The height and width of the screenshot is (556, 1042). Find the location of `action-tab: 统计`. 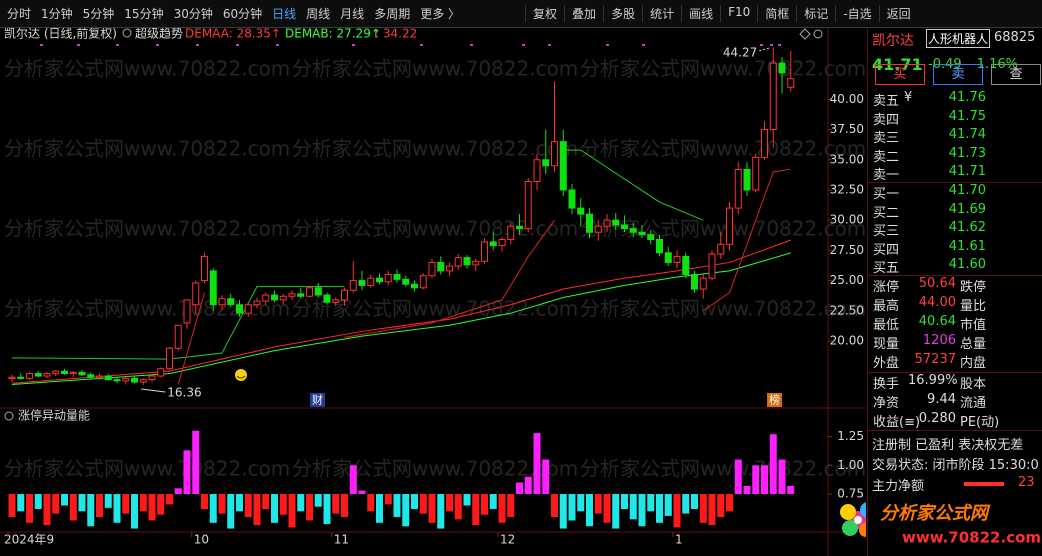

action-tab: 统计 is located at coordinates (661, 13).